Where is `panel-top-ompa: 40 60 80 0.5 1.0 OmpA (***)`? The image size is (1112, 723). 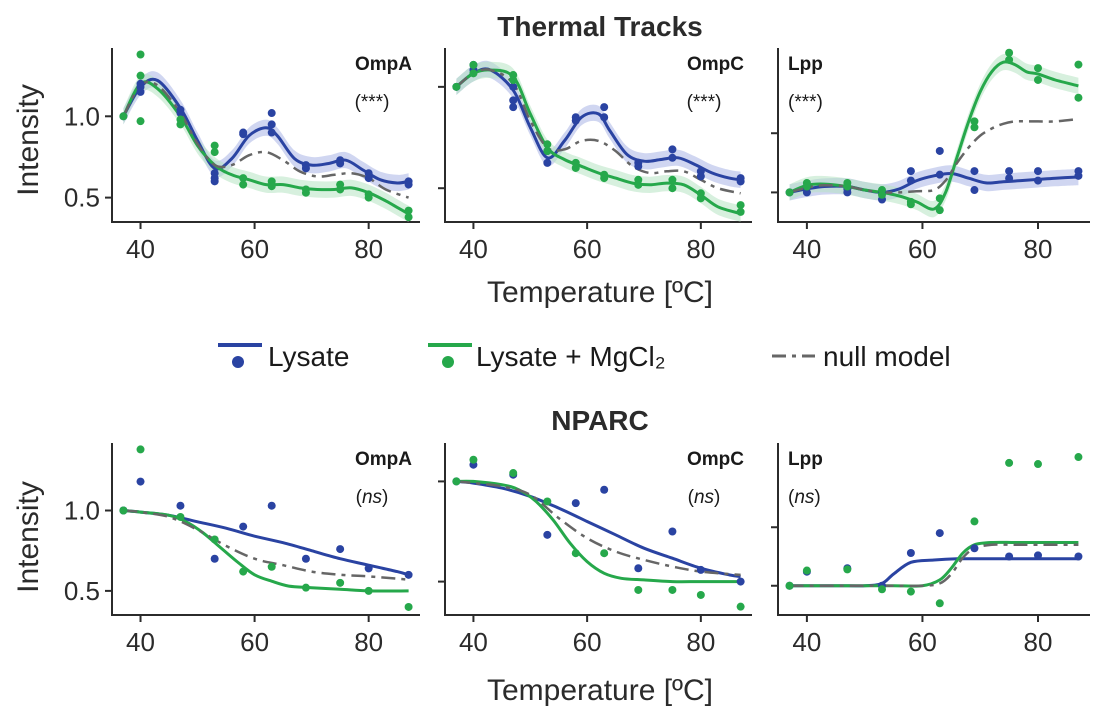
panel-top-ompa: 40 60 80 0.5 1.0 OmpA (***) is located at coordinates (242, 156).